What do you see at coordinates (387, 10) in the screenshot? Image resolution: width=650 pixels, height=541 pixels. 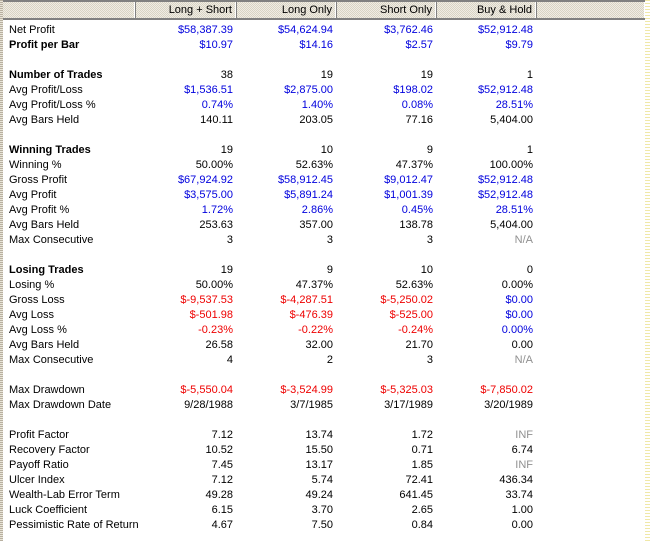 I see `header-short-only: Short Only` at bounding box center [387, 10].